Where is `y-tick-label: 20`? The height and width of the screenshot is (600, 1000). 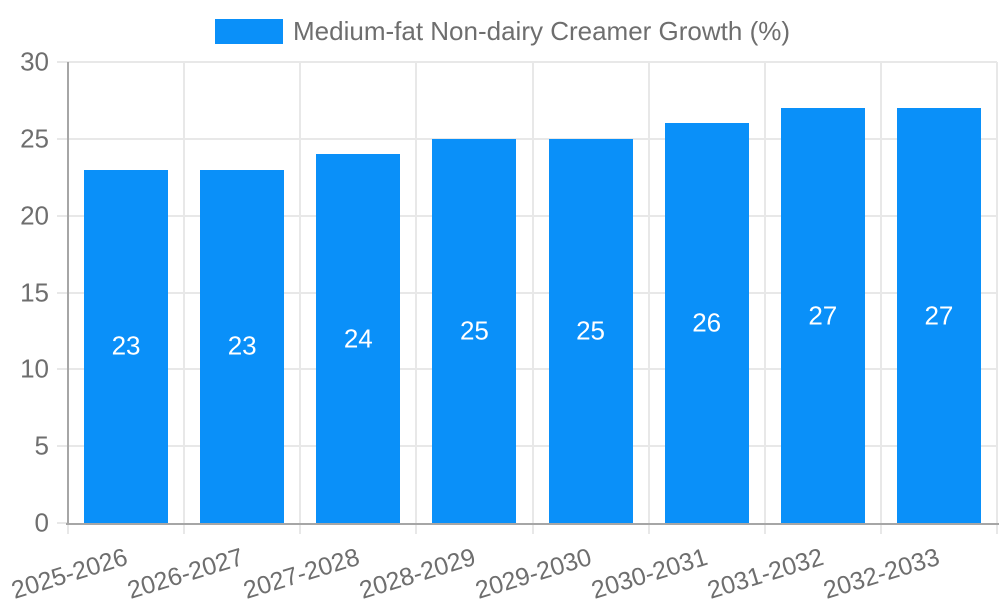
y-tick-label: 20 is located at coordinates (34, 215).